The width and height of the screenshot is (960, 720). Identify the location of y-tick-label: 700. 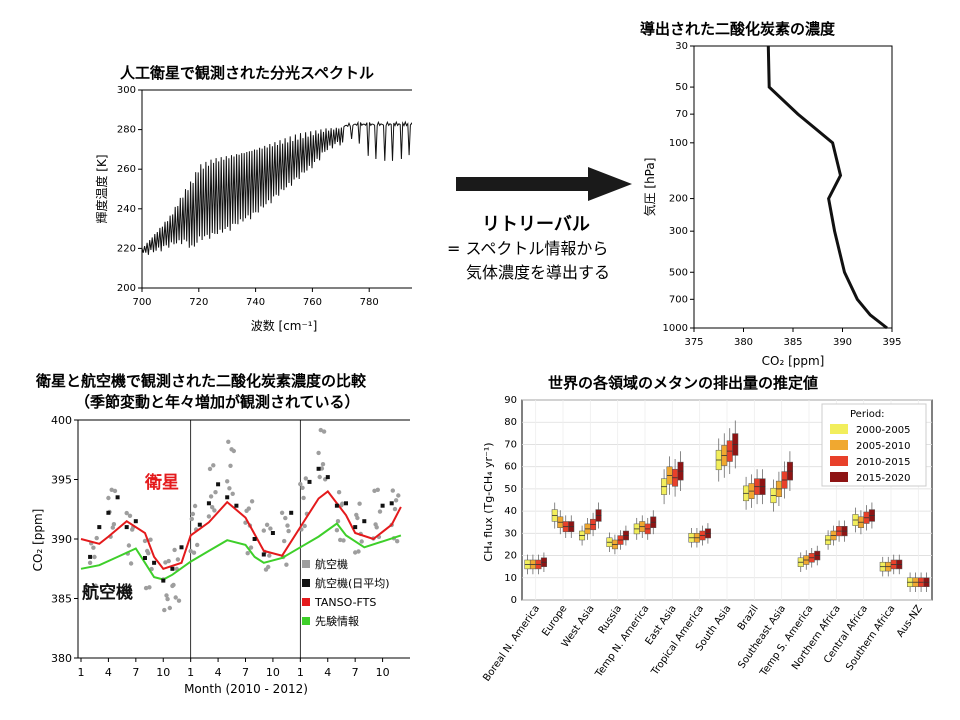
(678, 299).